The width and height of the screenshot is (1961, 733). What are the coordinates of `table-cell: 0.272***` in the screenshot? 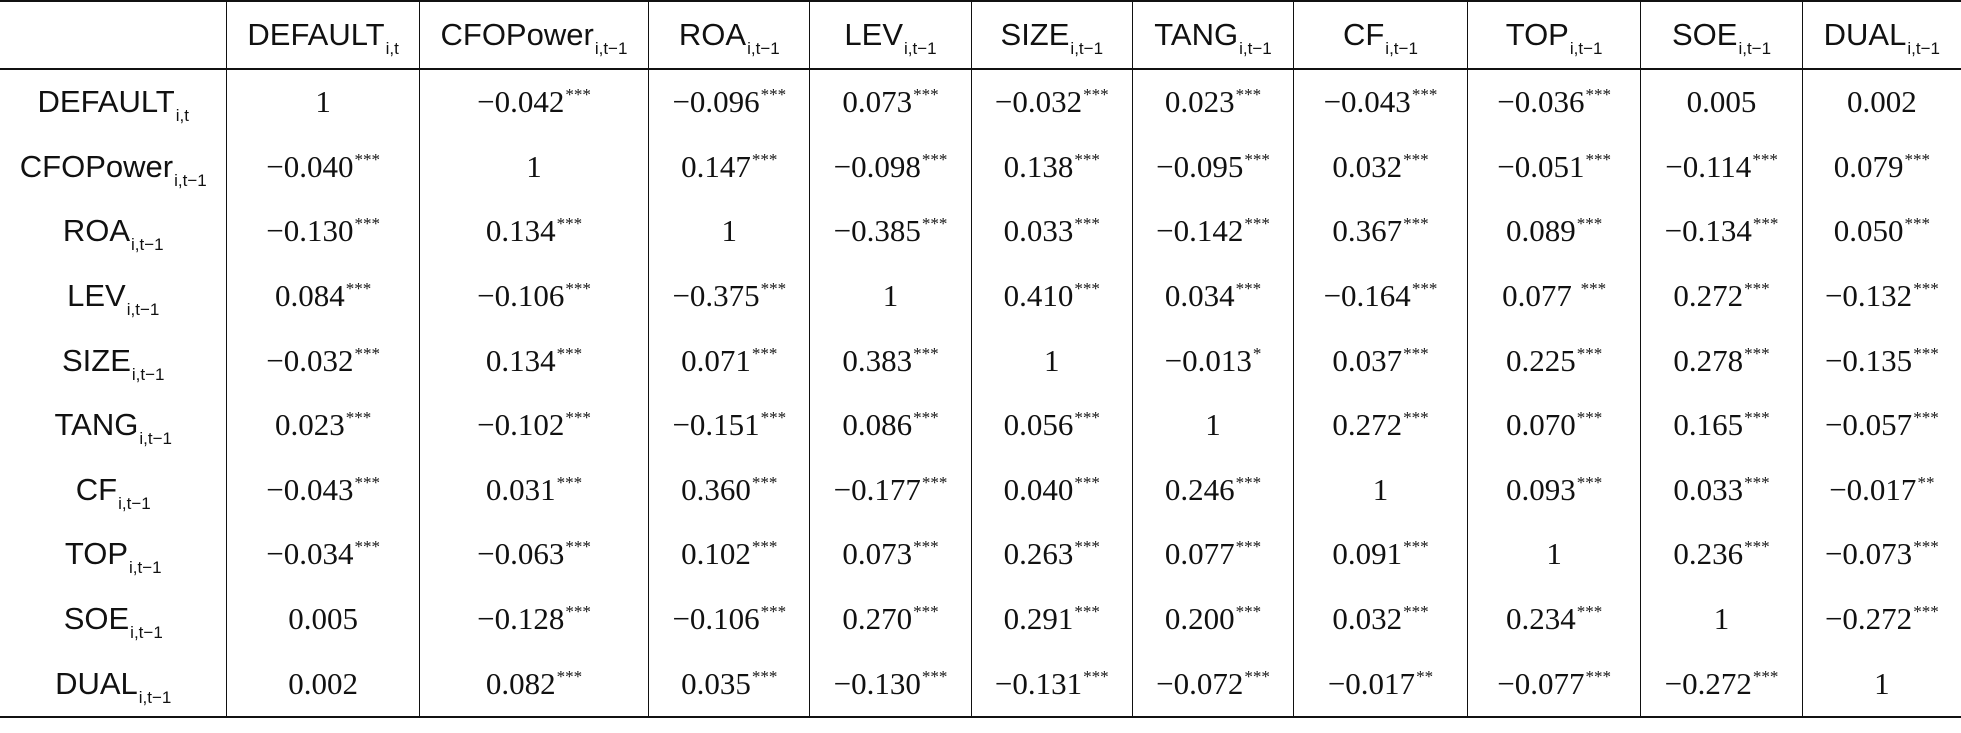 It's located at (1380, 425).